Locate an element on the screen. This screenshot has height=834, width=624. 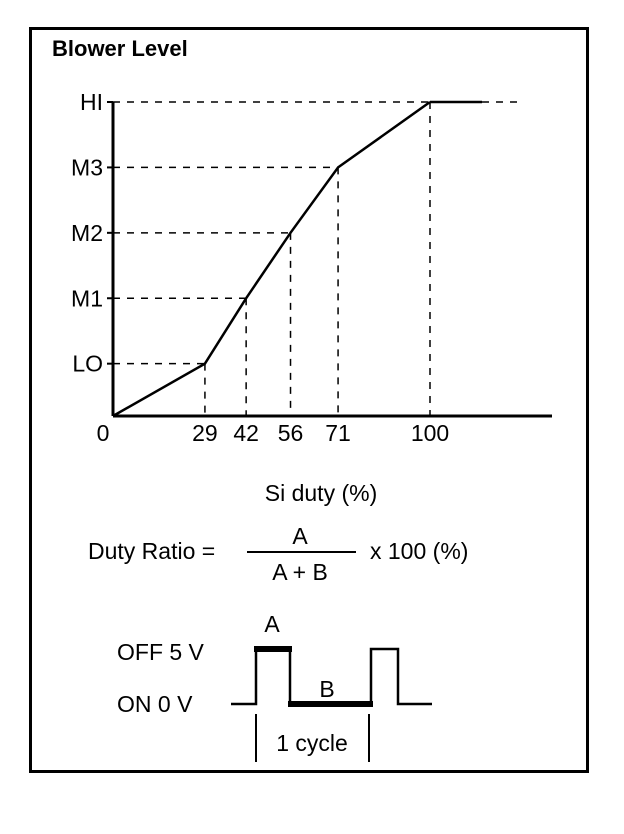
x-tick-100: 100 is located at coordinates (430, 433).